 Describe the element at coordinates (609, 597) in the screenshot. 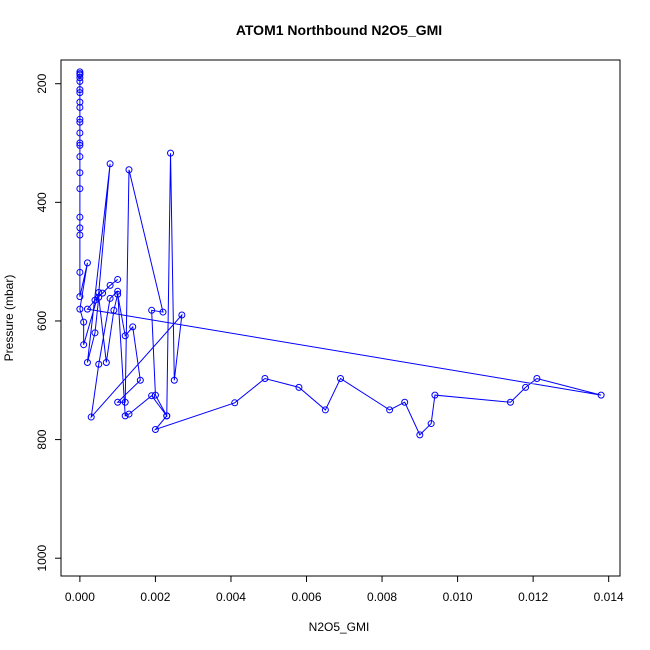

I see `x-tick-label: 0.014` at that location.